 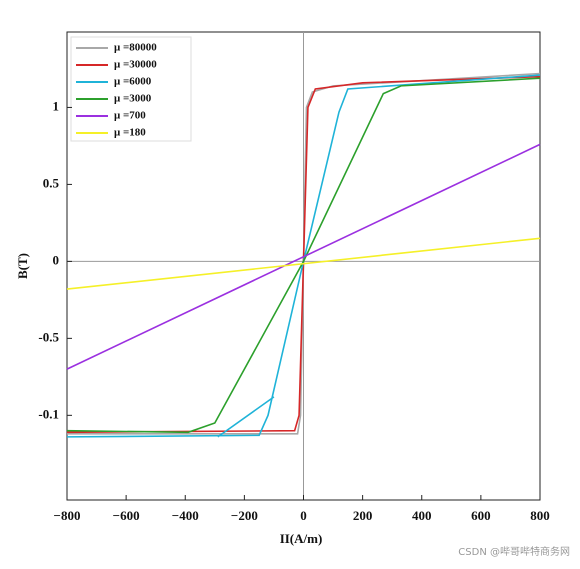 I want to click on legend-label: μ =180, so click(x=130, y=133).